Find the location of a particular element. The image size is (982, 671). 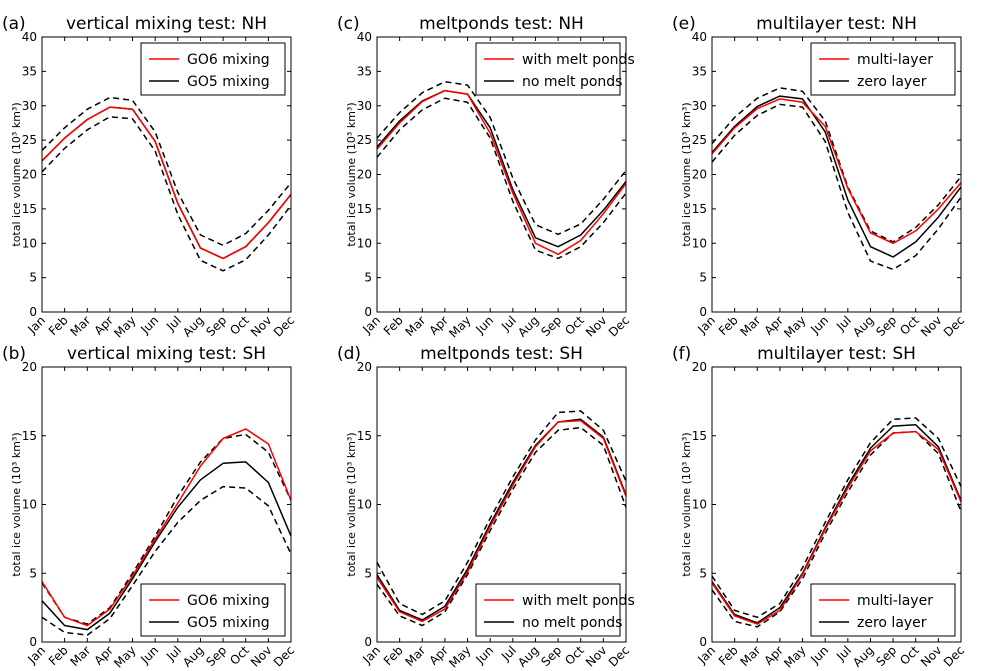

legend-label: GO5 mixing is located at coordinates (228, 623).